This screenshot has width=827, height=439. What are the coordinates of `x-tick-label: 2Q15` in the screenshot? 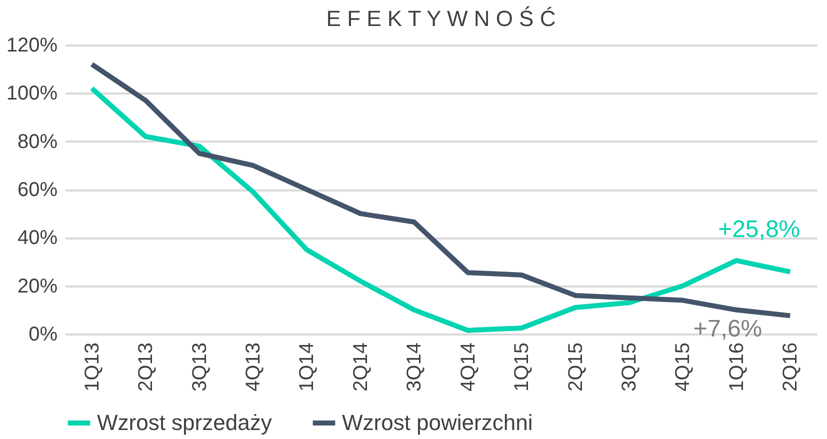 It's located at (575, 367).